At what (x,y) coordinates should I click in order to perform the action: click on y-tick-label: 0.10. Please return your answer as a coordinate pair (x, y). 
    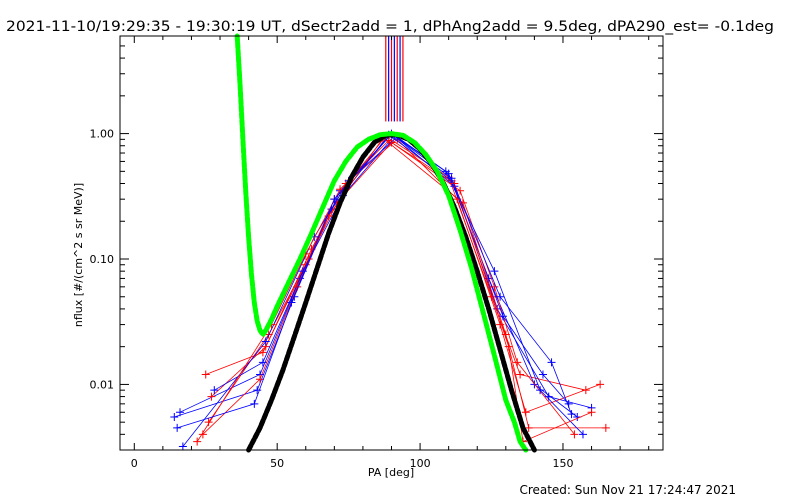
    Looking at the image, I should click on (102, 259).